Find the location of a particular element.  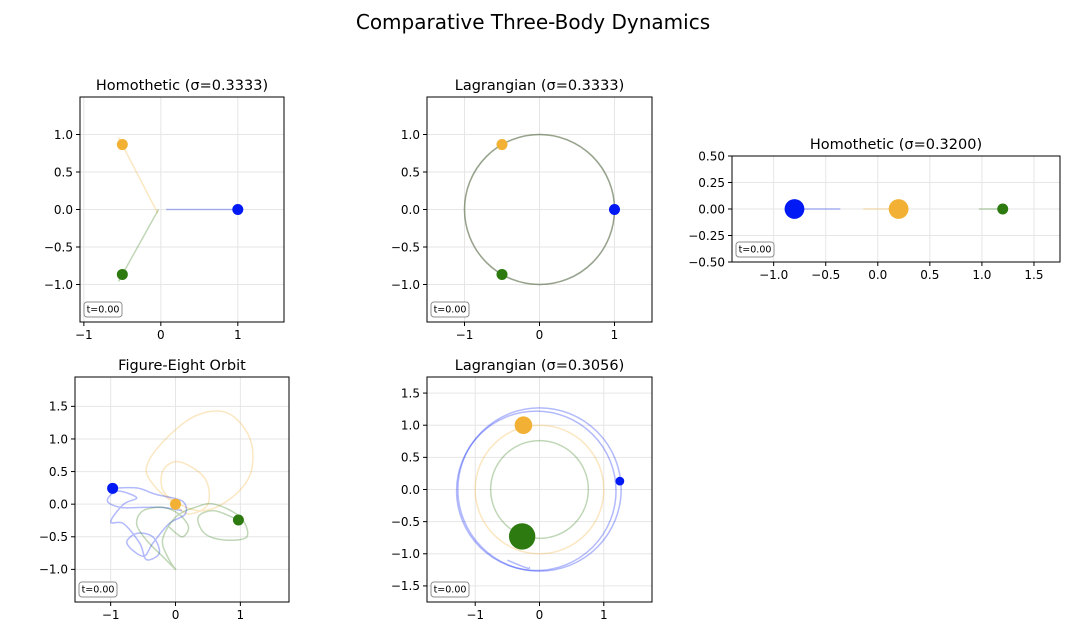

y-tick-label: −1.5 is located at coordinates (405, 586).